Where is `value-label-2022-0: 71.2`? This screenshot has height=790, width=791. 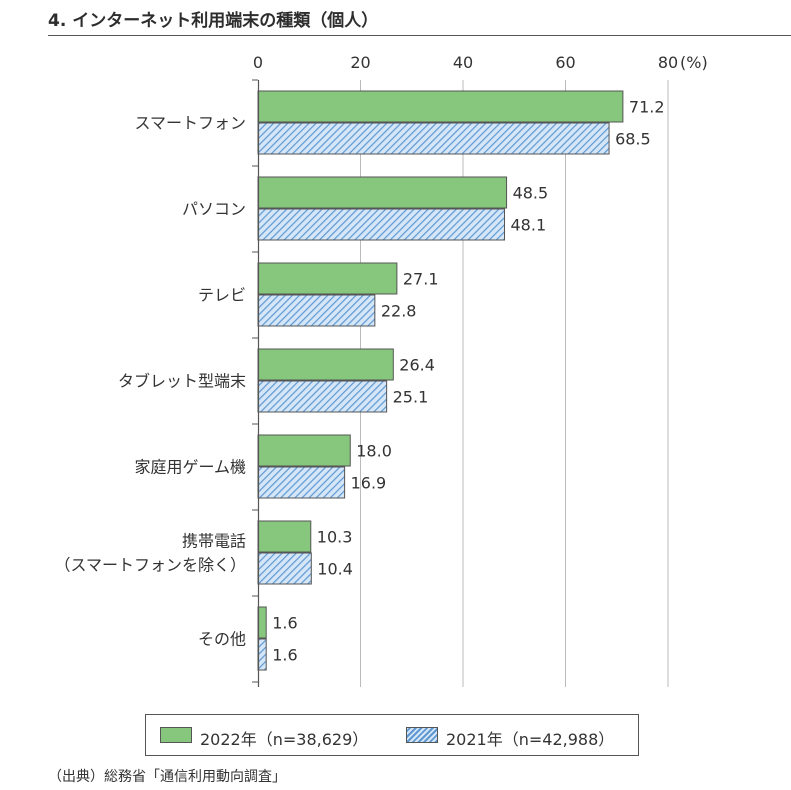
value-label-2022-0: 71.2 is located at coordinates (647, 107).